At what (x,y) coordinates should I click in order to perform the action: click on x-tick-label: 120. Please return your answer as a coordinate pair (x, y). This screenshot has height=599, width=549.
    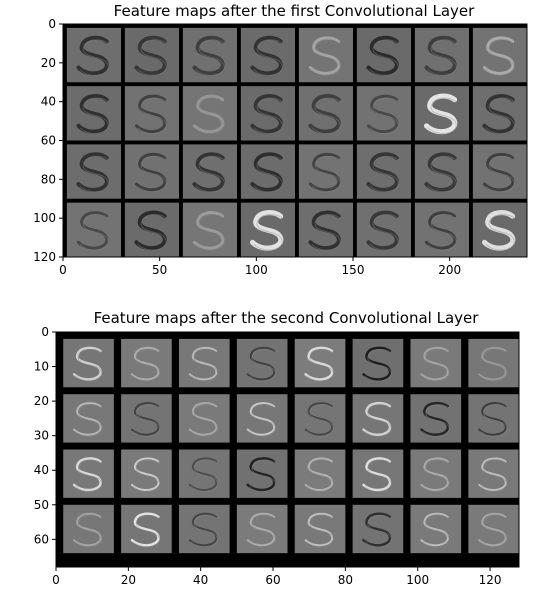
    Looking at the image, I should click on (490, 580).